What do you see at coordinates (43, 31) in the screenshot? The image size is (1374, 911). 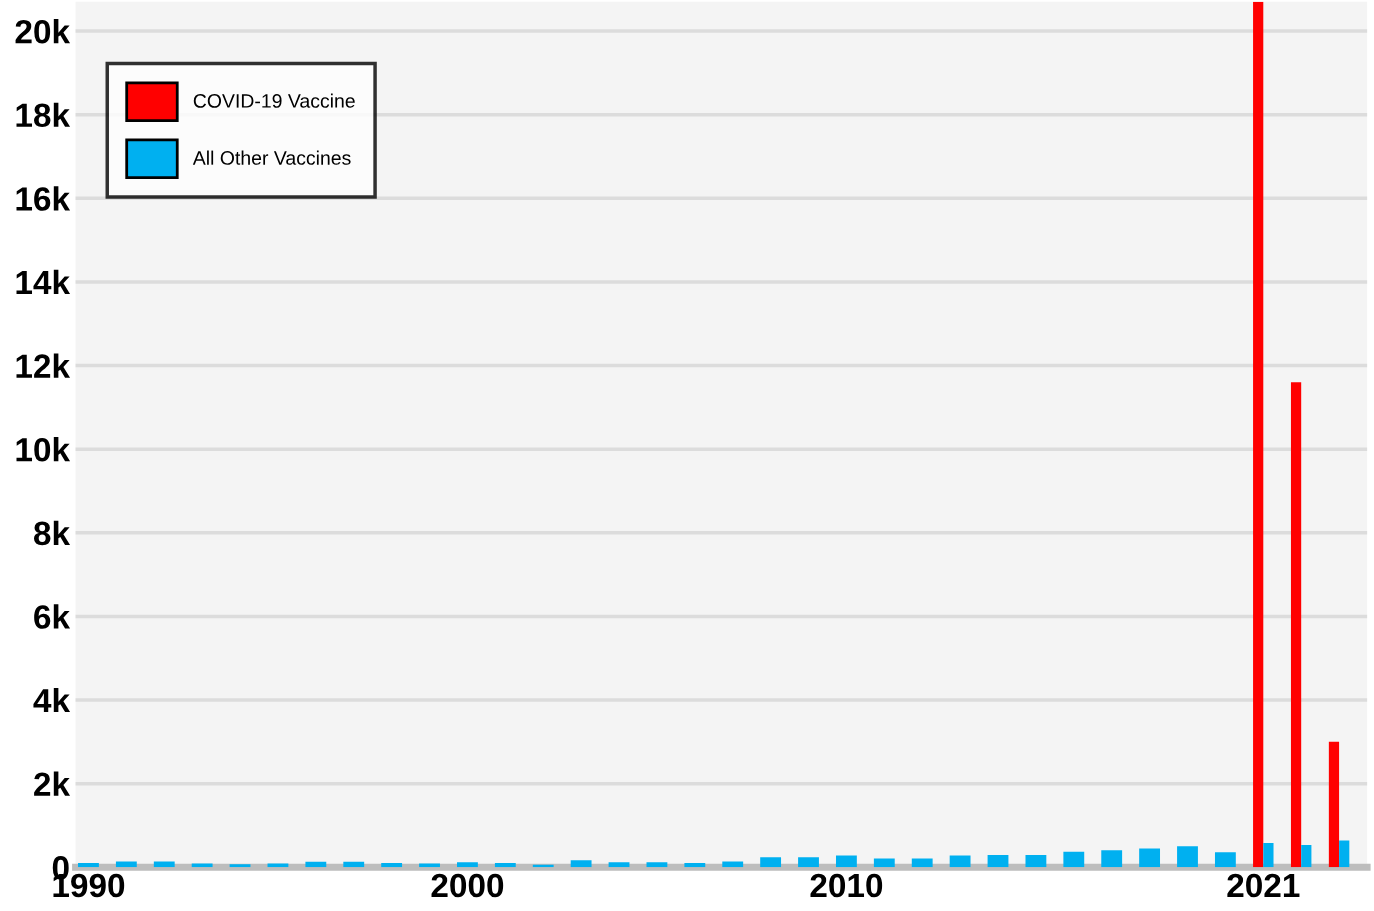 I see `y-tick-label: 20k` at bounding box center [43, 31].